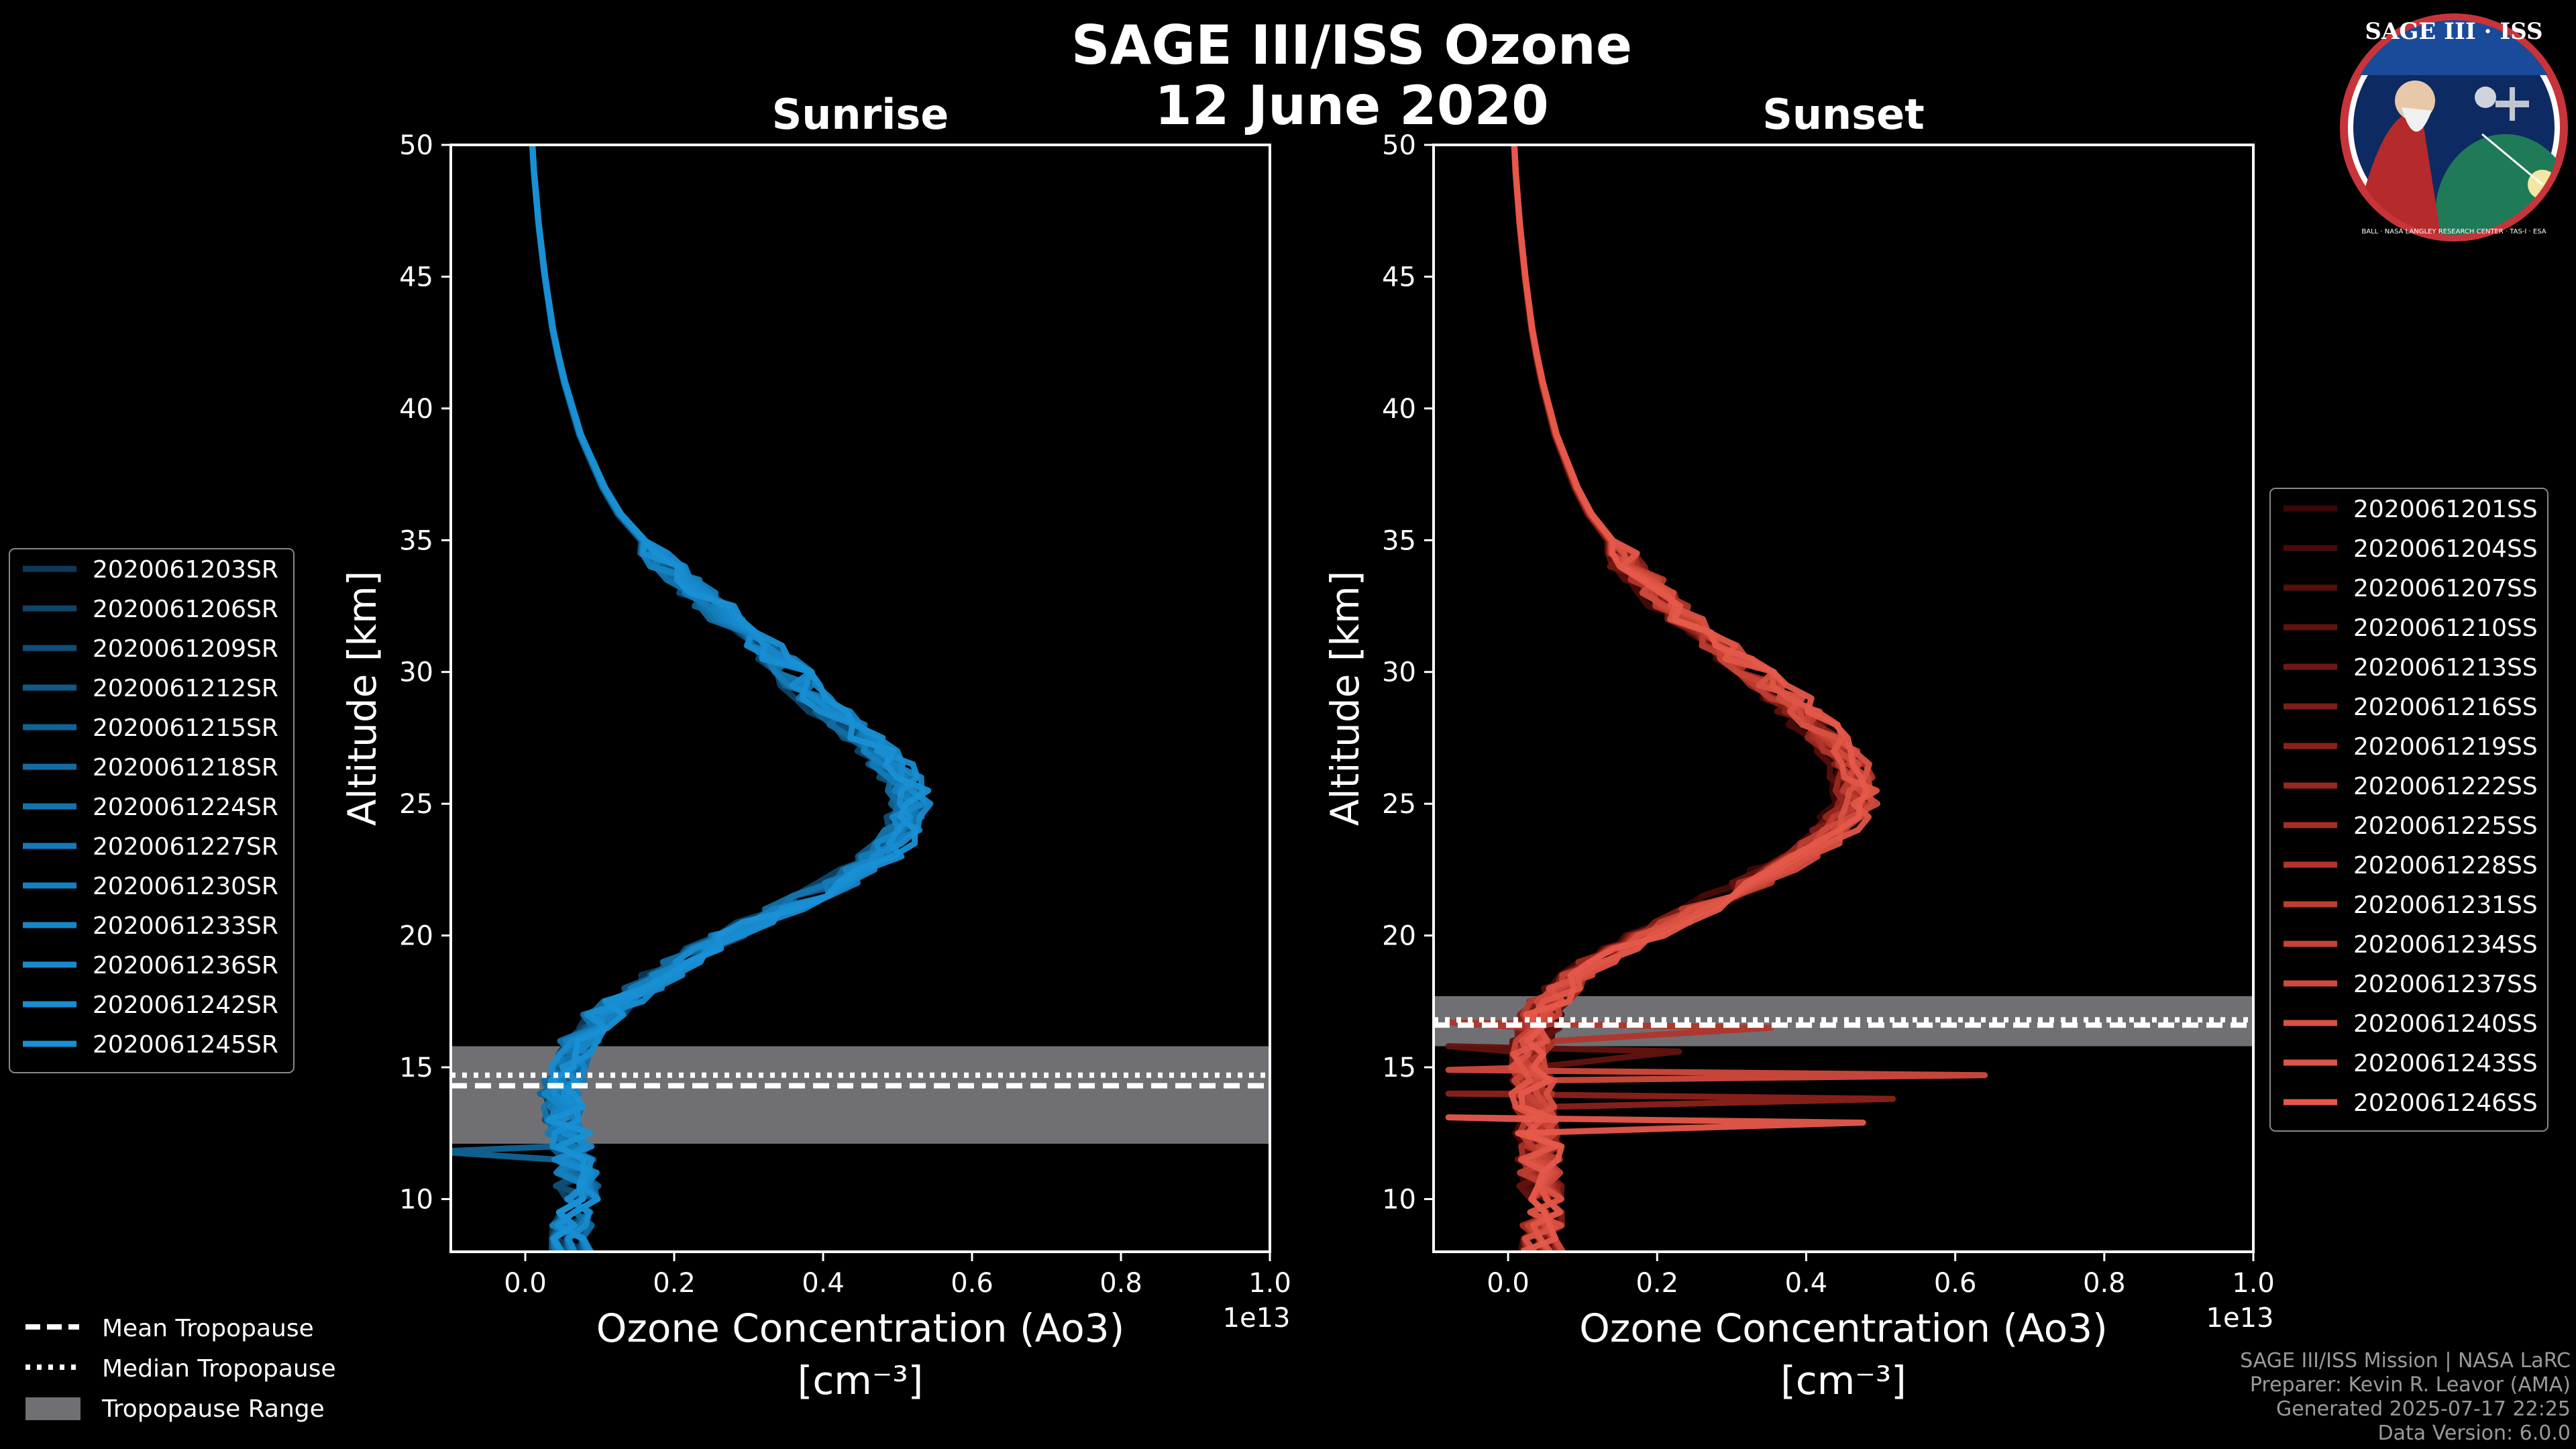 This screenshot has width=2576, height=1449. Describe the element at coordinates (2445, 1103) in the screenshot. I see `legend-label-2020061246SS: 2020061246SS` at that location.